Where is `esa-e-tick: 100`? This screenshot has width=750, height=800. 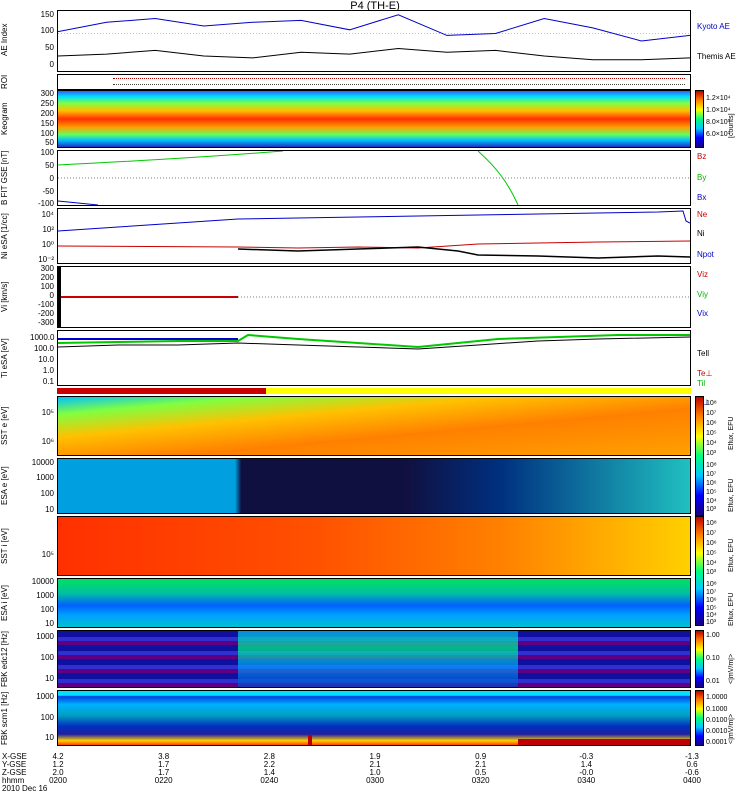 esa-e-tick: 100 is located at coordinates (47, 493).